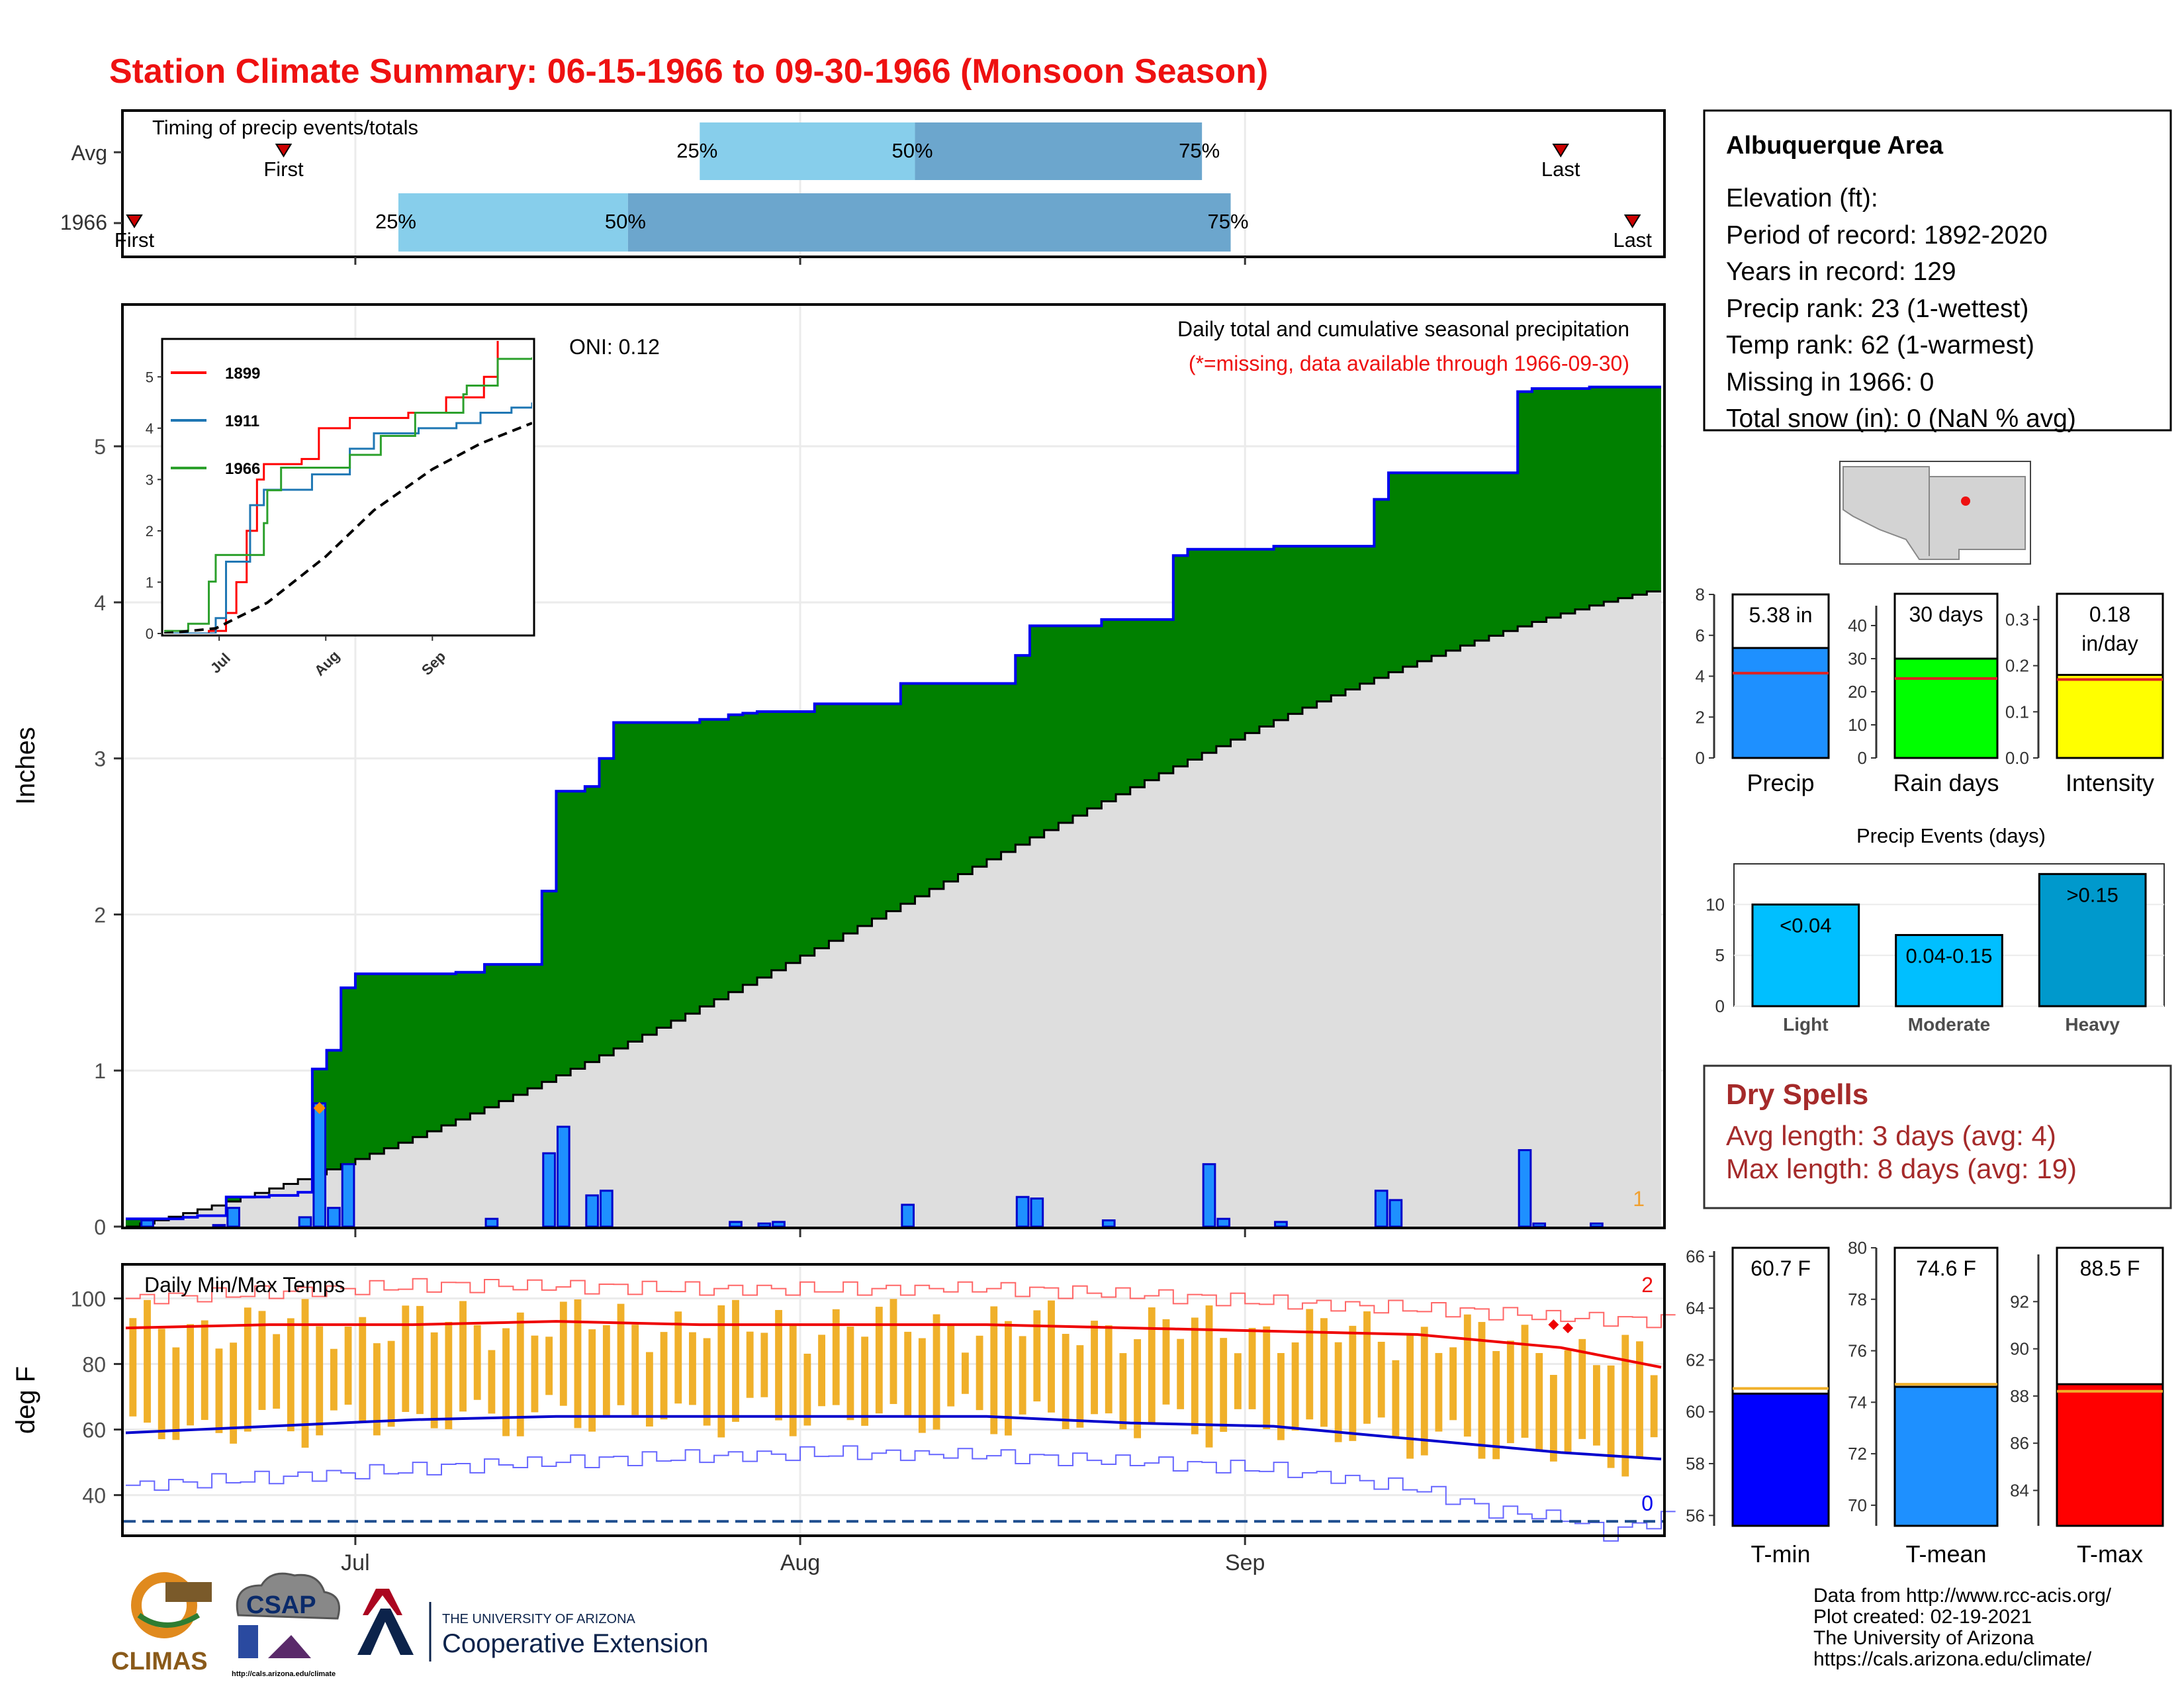 The image size is (2184, 1688). What do you see at coordinates (1857, 1248) in the screenshot?
I see `stat-y-tick-label: 80` at bounding box center [1857, 1248].